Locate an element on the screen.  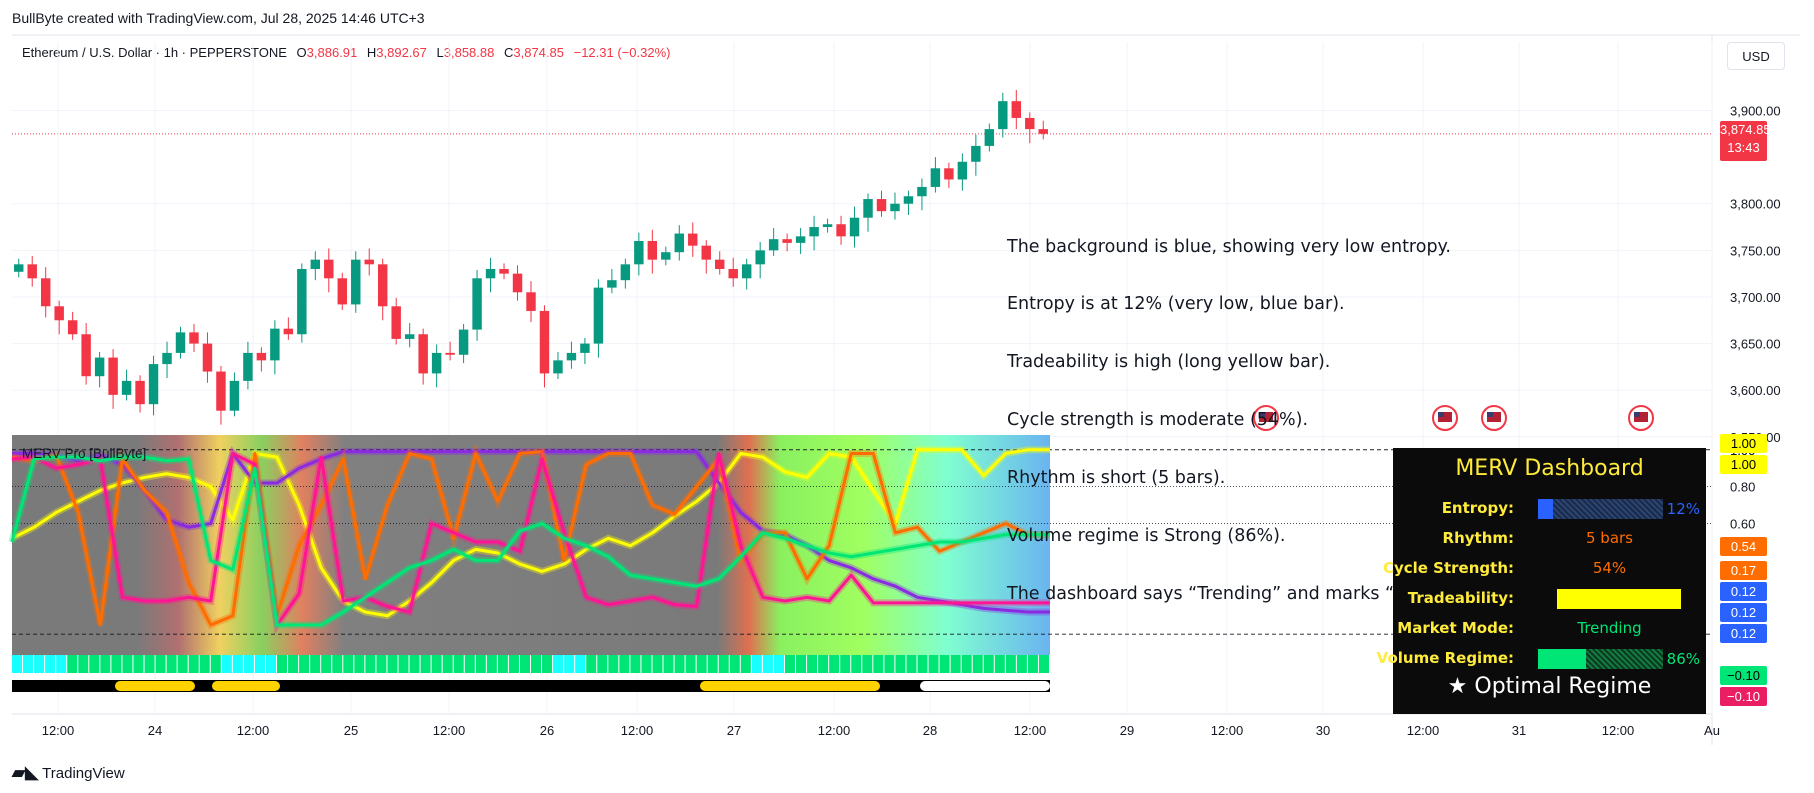
rhythm-value: 5 bars is located at coordinates (1609, 538).